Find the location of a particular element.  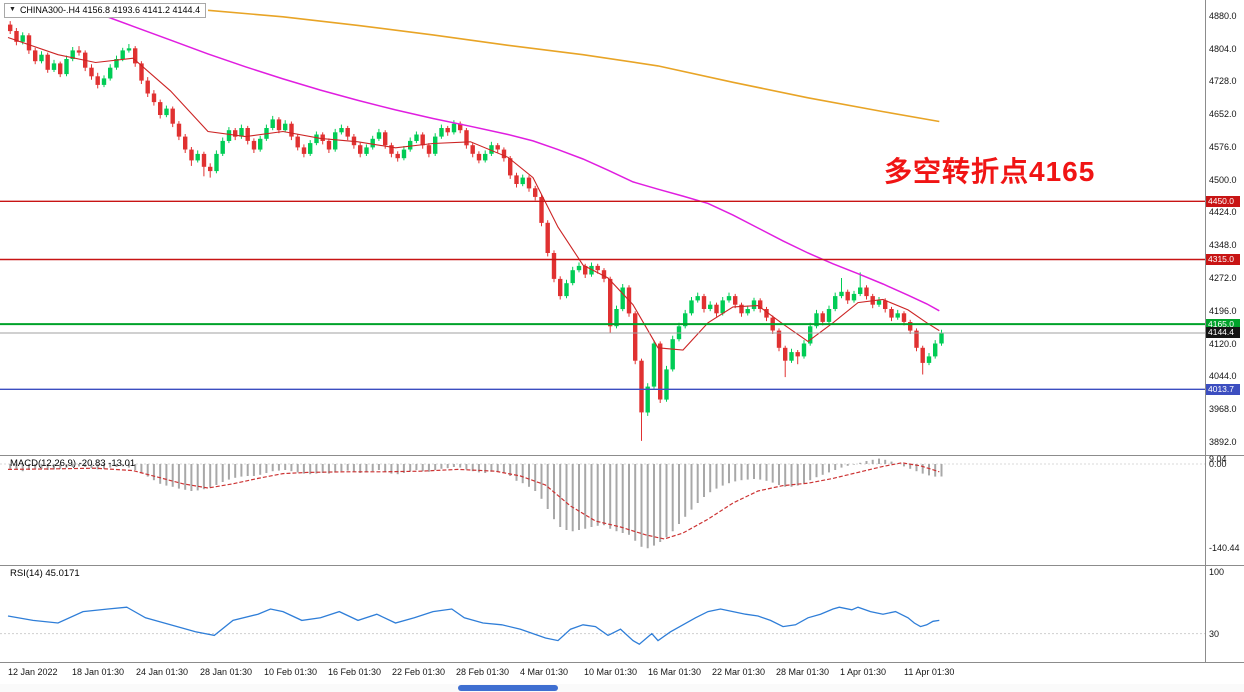

price-axis-label: 4044.0 is located at coordinates (1223, 376).